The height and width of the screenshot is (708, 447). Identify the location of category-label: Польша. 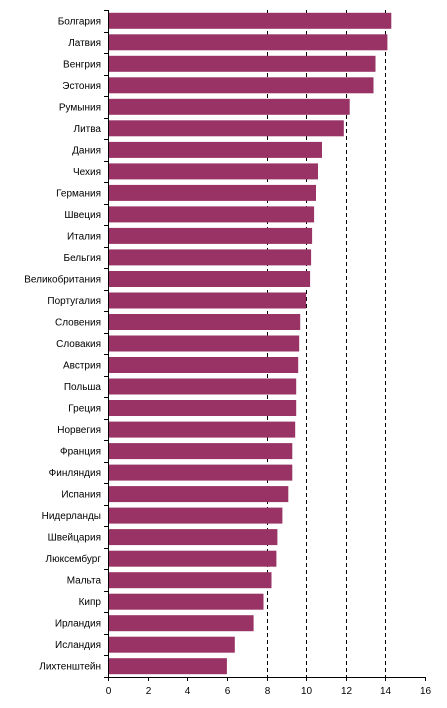
(83, 387).